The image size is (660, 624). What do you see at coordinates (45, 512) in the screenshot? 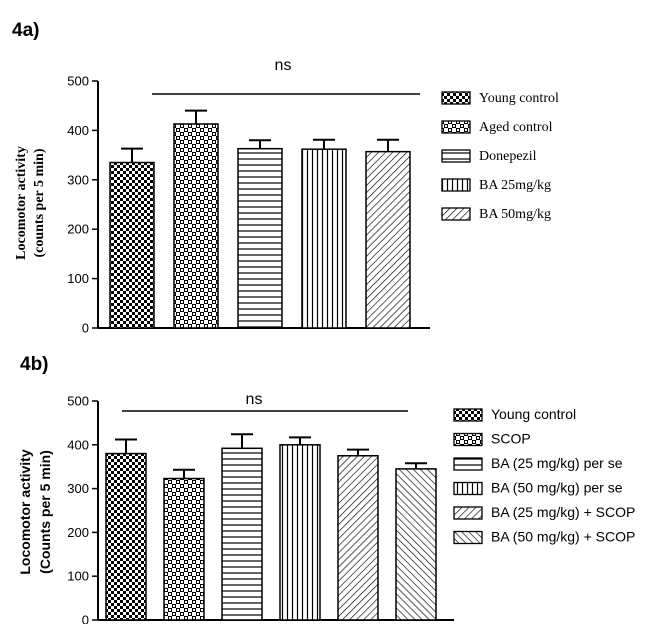
I see `y-axis-title-b-line2: (Counts per 5 min)` at bounding box center [45, 512].